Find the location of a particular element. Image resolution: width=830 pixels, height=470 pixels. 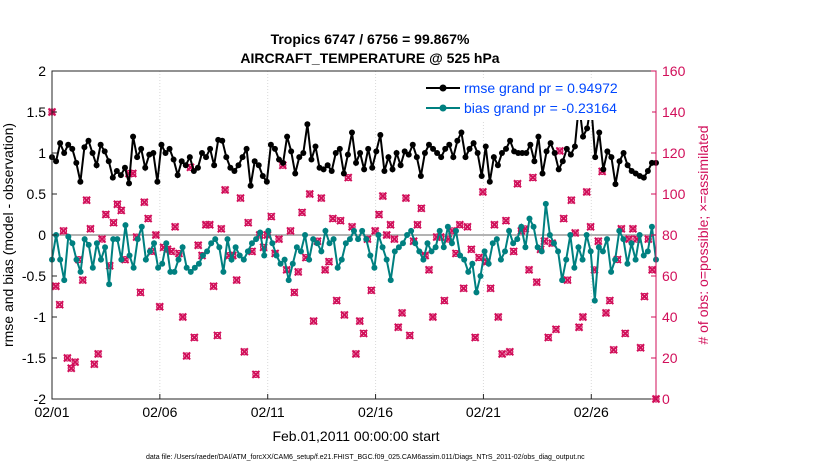

y-left-tick-label: -2 is located at coordinates (40, 399).